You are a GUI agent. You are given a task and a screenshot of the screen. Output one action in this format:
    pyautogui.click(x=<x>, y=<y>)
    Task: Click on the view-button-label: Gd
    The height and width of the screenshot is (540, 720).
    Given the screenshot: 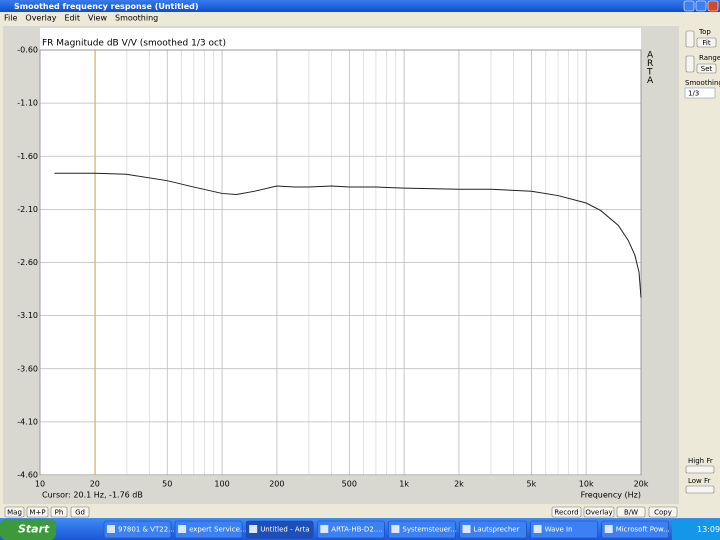 What is the action you would take?
    pyautogui.click(x=80, y=513)
    